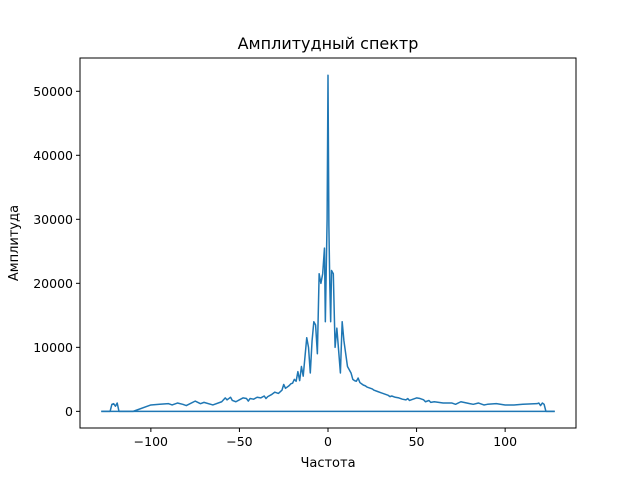 This screenshot has width=640, height=480. What do you see at coordinates (151, 441) in the screenshot?
I see `x-tick-label: −100` at bounding box center [151, 441].